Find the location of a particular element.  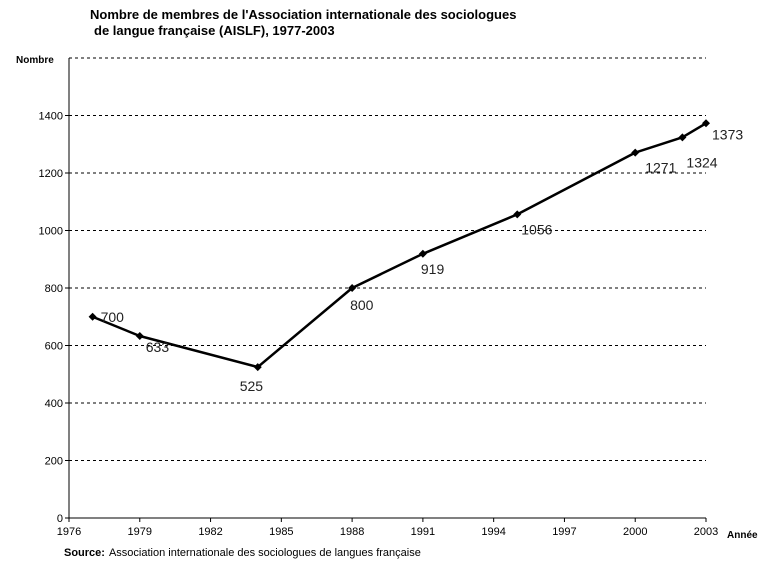

x-tick-label-1997: 1997 is located at coordinates (564, 532).